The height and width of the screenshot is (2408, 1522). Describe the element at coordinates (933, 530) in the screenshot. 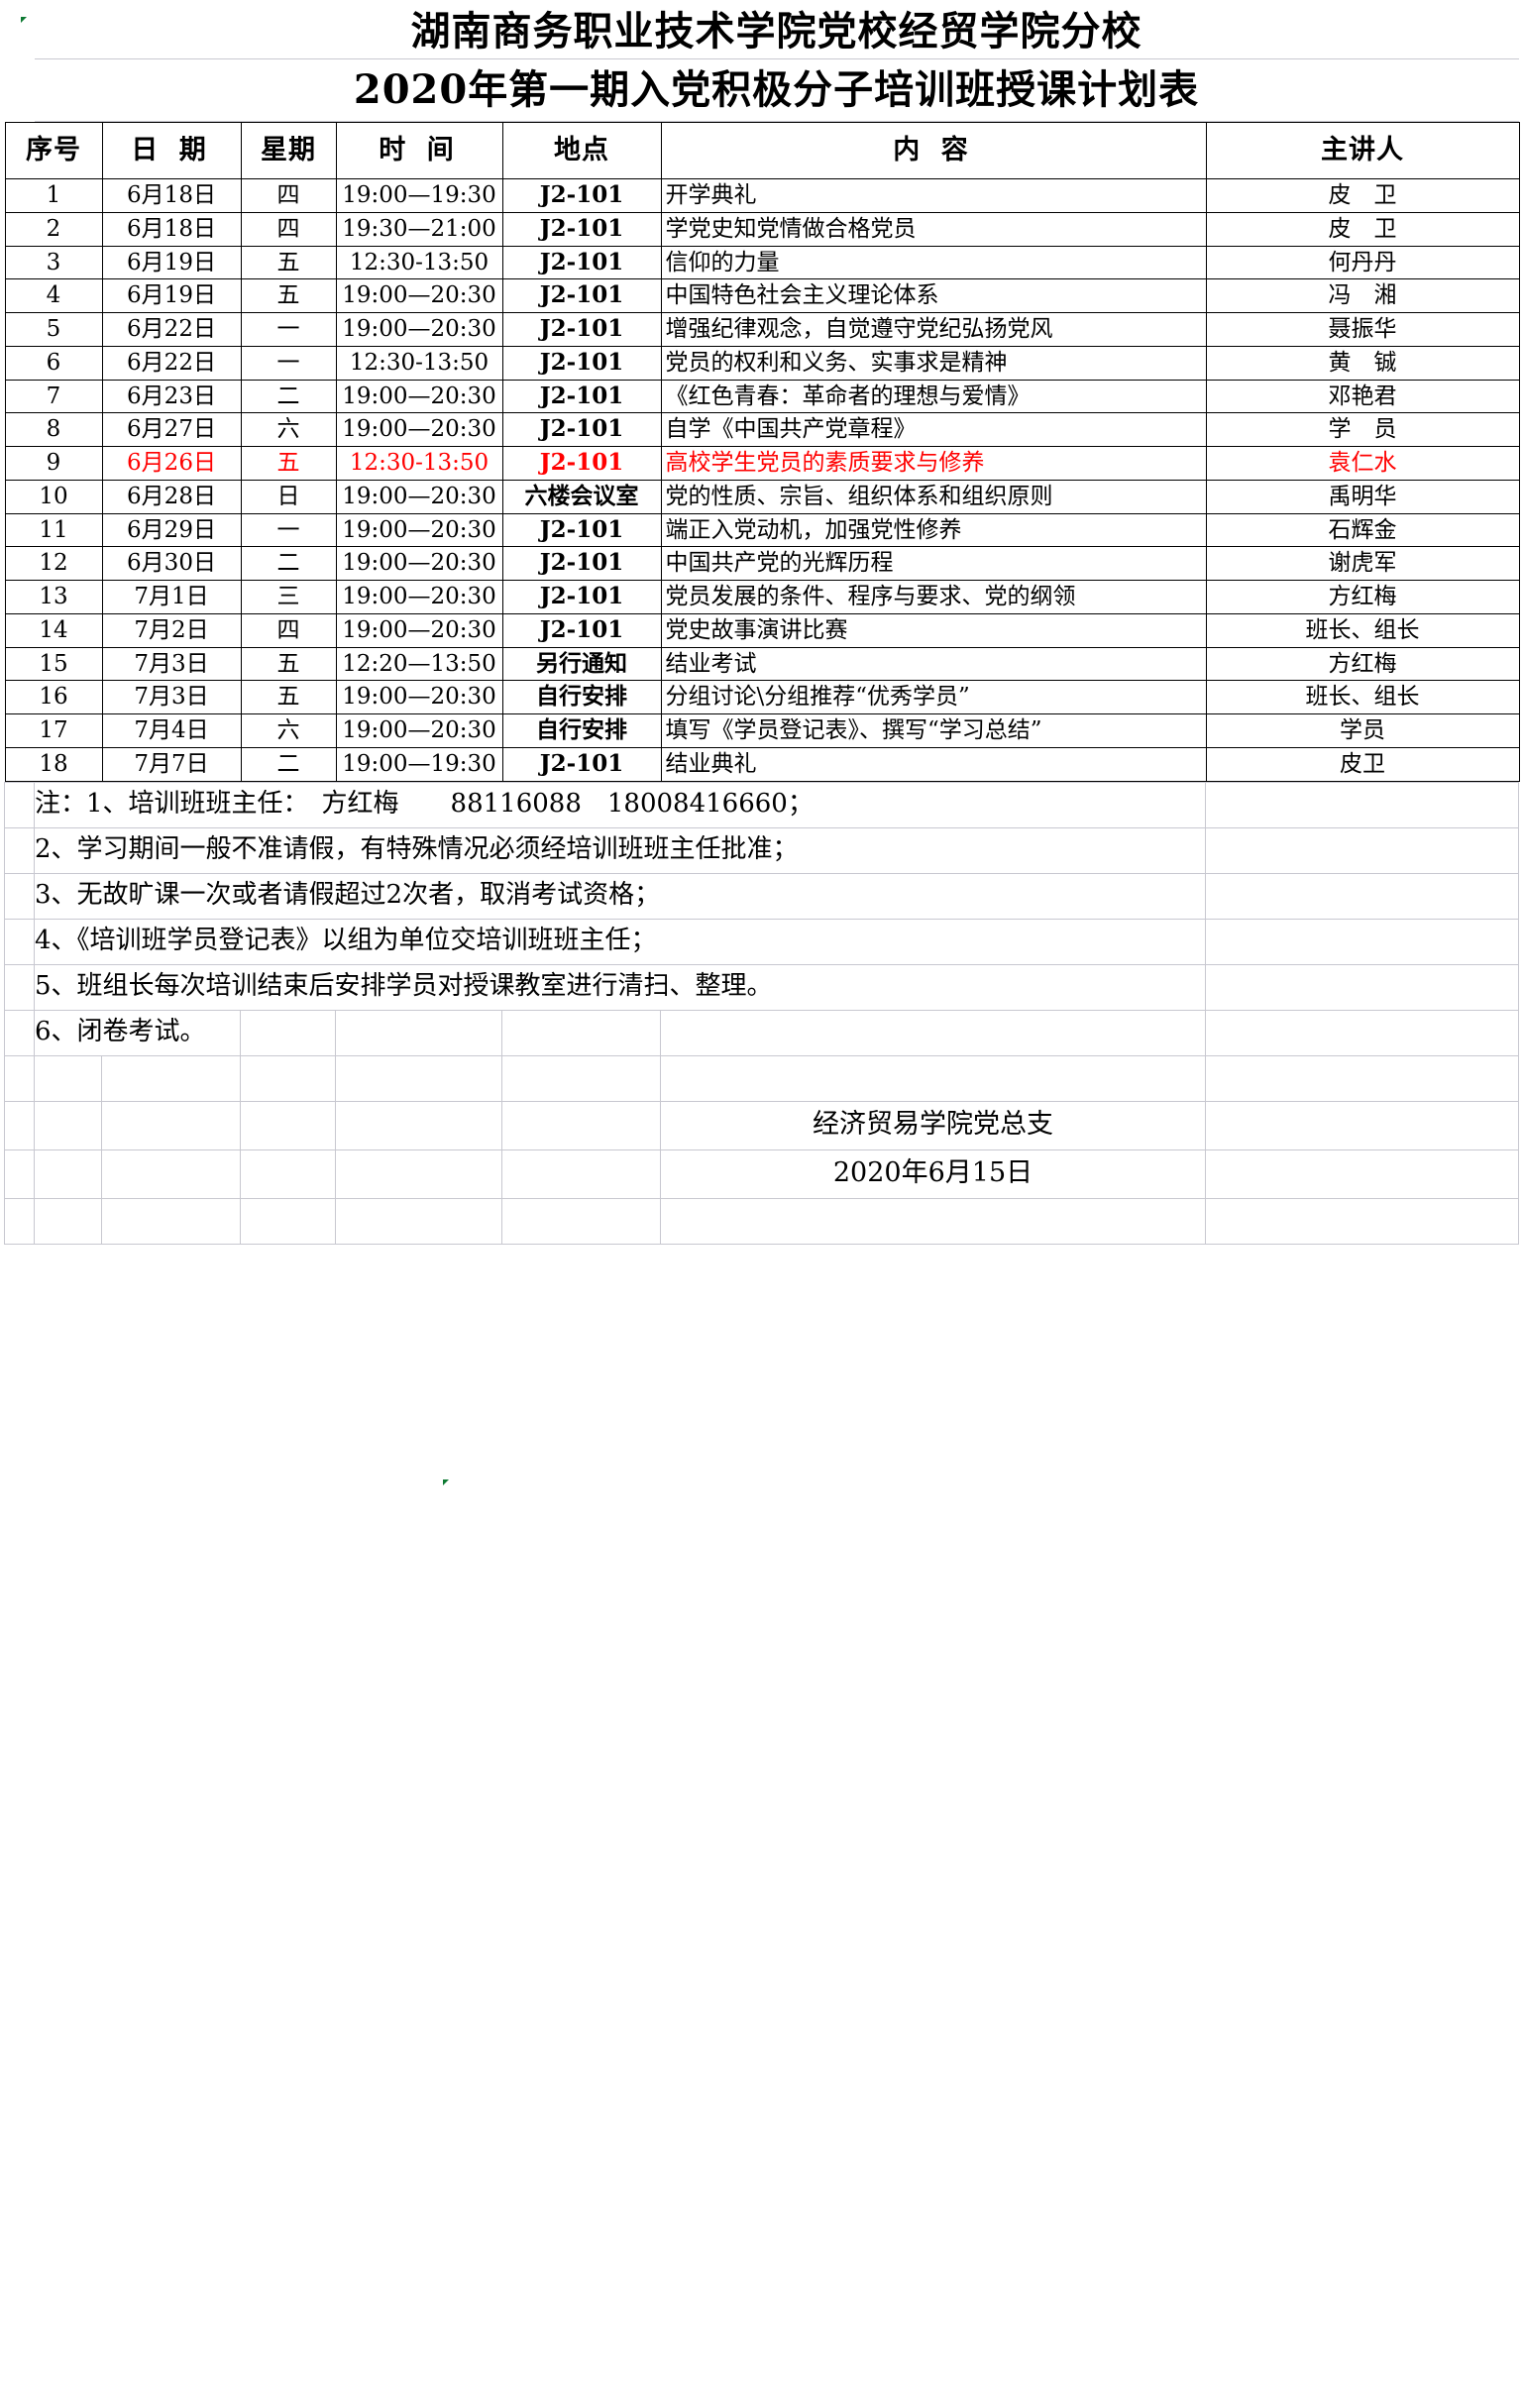

I see `cell-content: 端正入党动机，加强党性修养` at that location.